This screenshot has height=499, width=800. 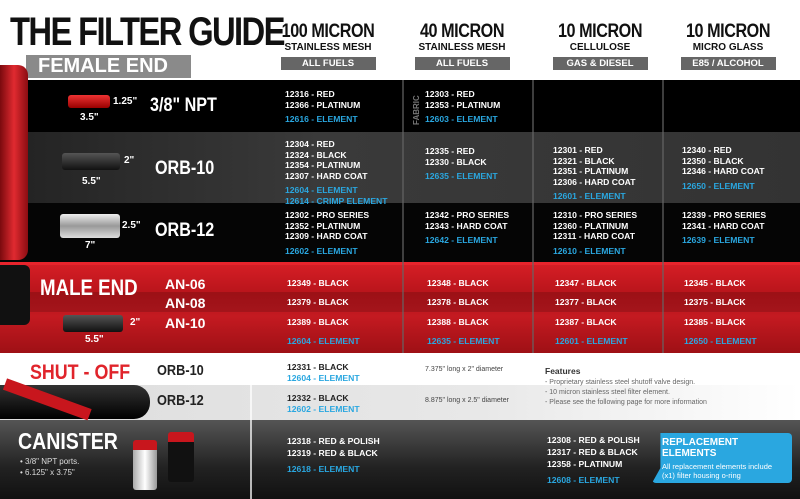 What do you see at coordinates (600, 46) in the screenshot?
I see `column-header: 10 MICRON CELLULOSE GAS & DIESEL` at bounding box center [600, 46].